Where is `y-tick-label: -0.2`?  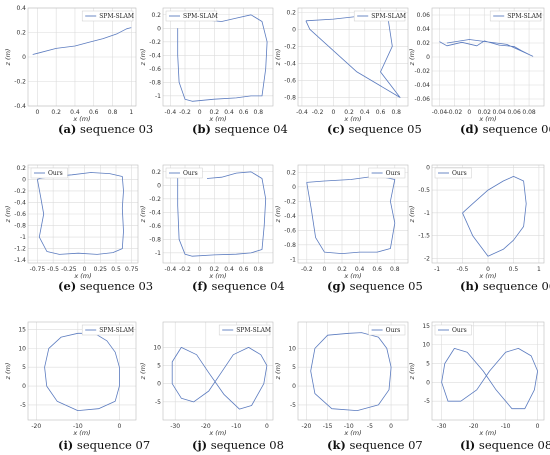 y-tick-label: -0.2 is located at coordinates (290, 46).